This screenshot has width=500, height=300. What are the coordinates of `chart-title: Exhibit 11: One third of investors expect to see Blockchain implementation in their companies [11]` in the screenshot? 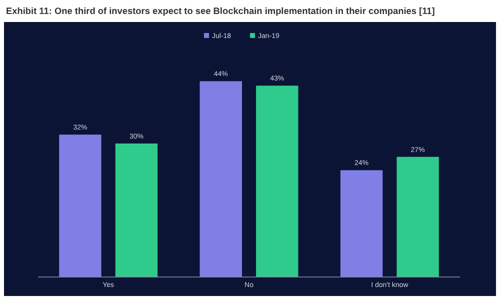 It's located at (220, 11).